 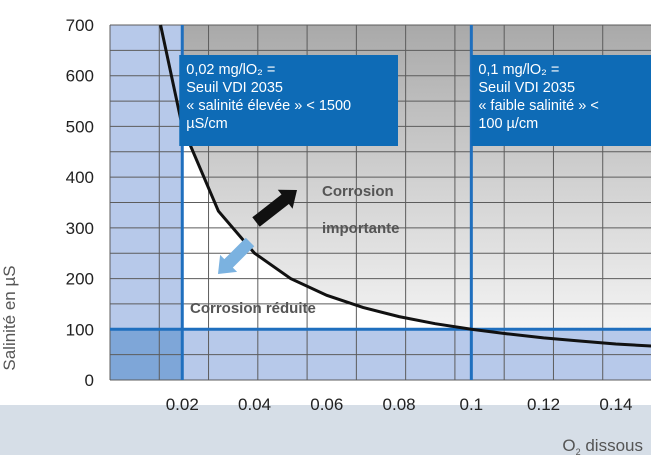 I want to click on y-tick-label: 100, so click(x=80, y=329).